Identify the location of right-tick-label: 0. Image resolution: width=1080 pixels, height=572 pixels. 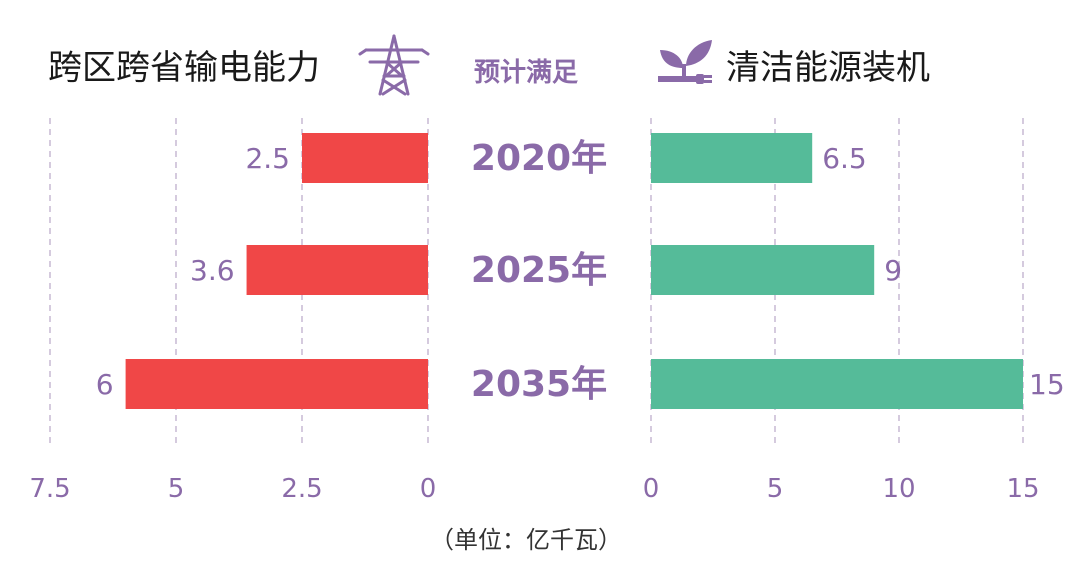
(651, 489).